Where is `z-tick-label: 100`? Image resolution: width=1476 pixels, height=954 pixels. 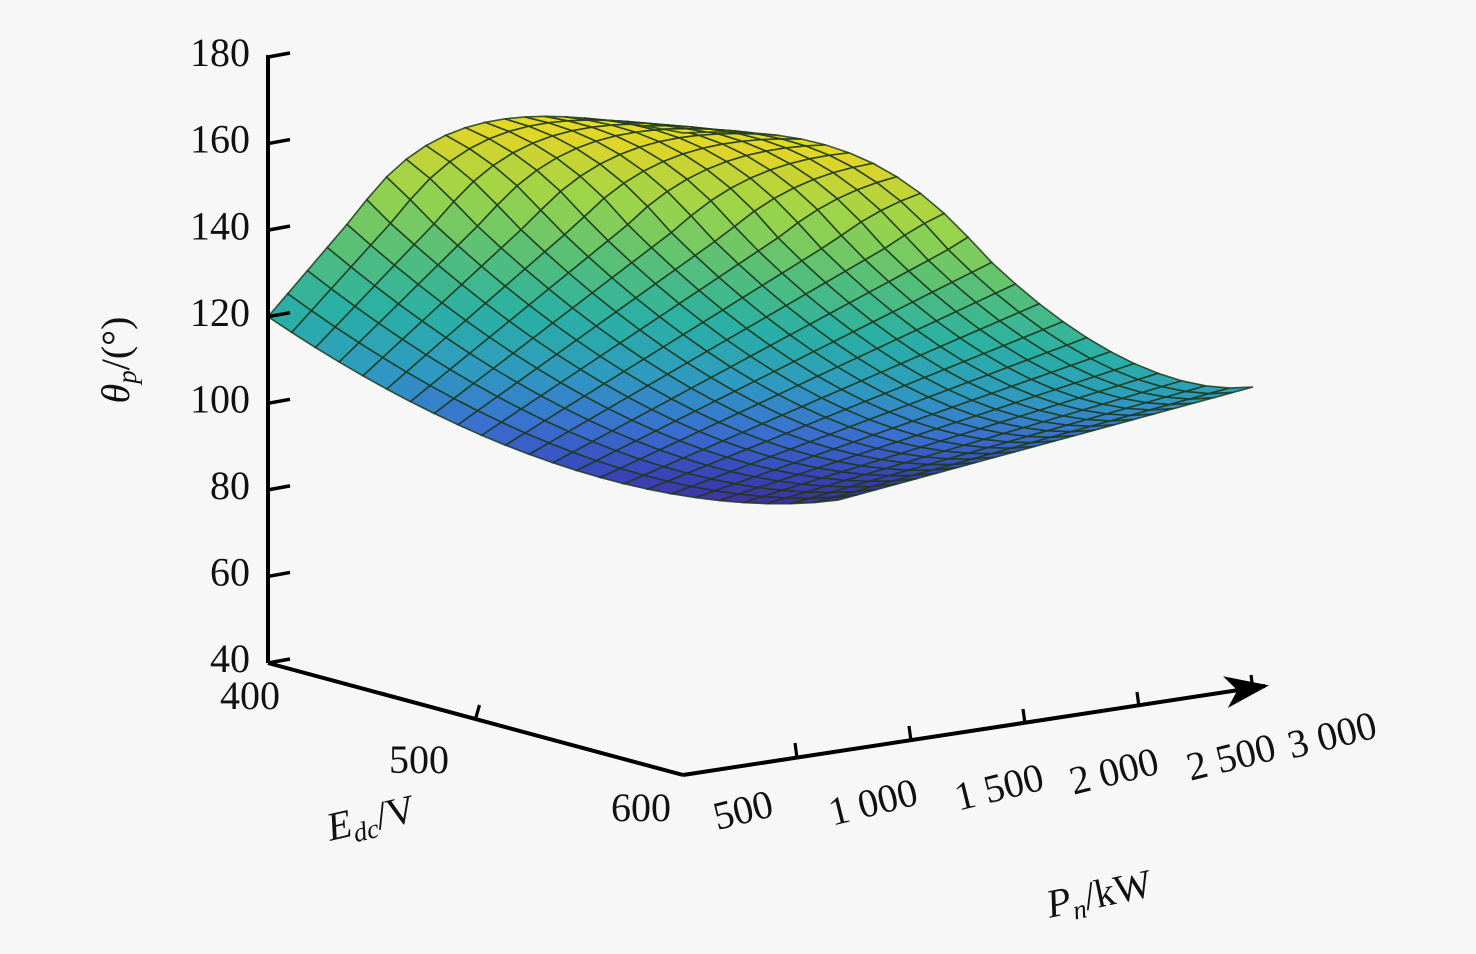 z-tick-label: 100 is located at coordinates (220, 398).